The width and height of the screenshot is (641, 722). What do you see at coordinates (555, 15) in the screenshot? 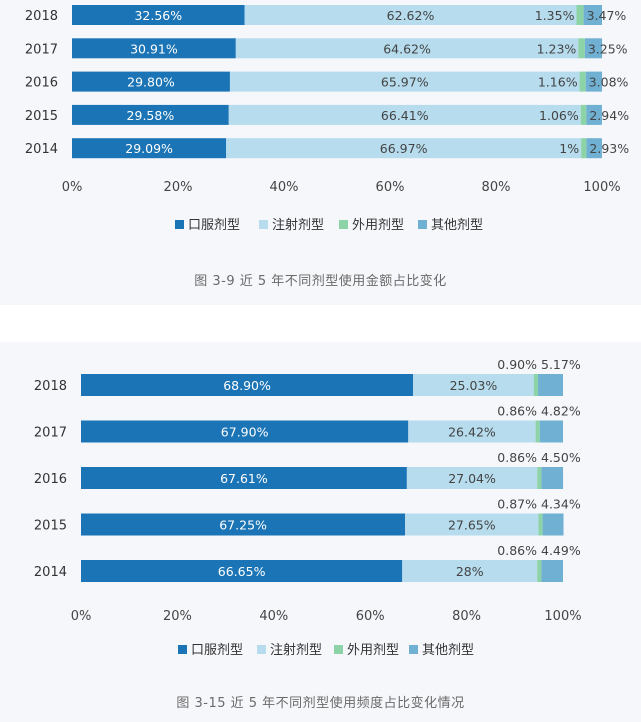
I see `data-label: 1.35%` at bounding box center [555, 15].